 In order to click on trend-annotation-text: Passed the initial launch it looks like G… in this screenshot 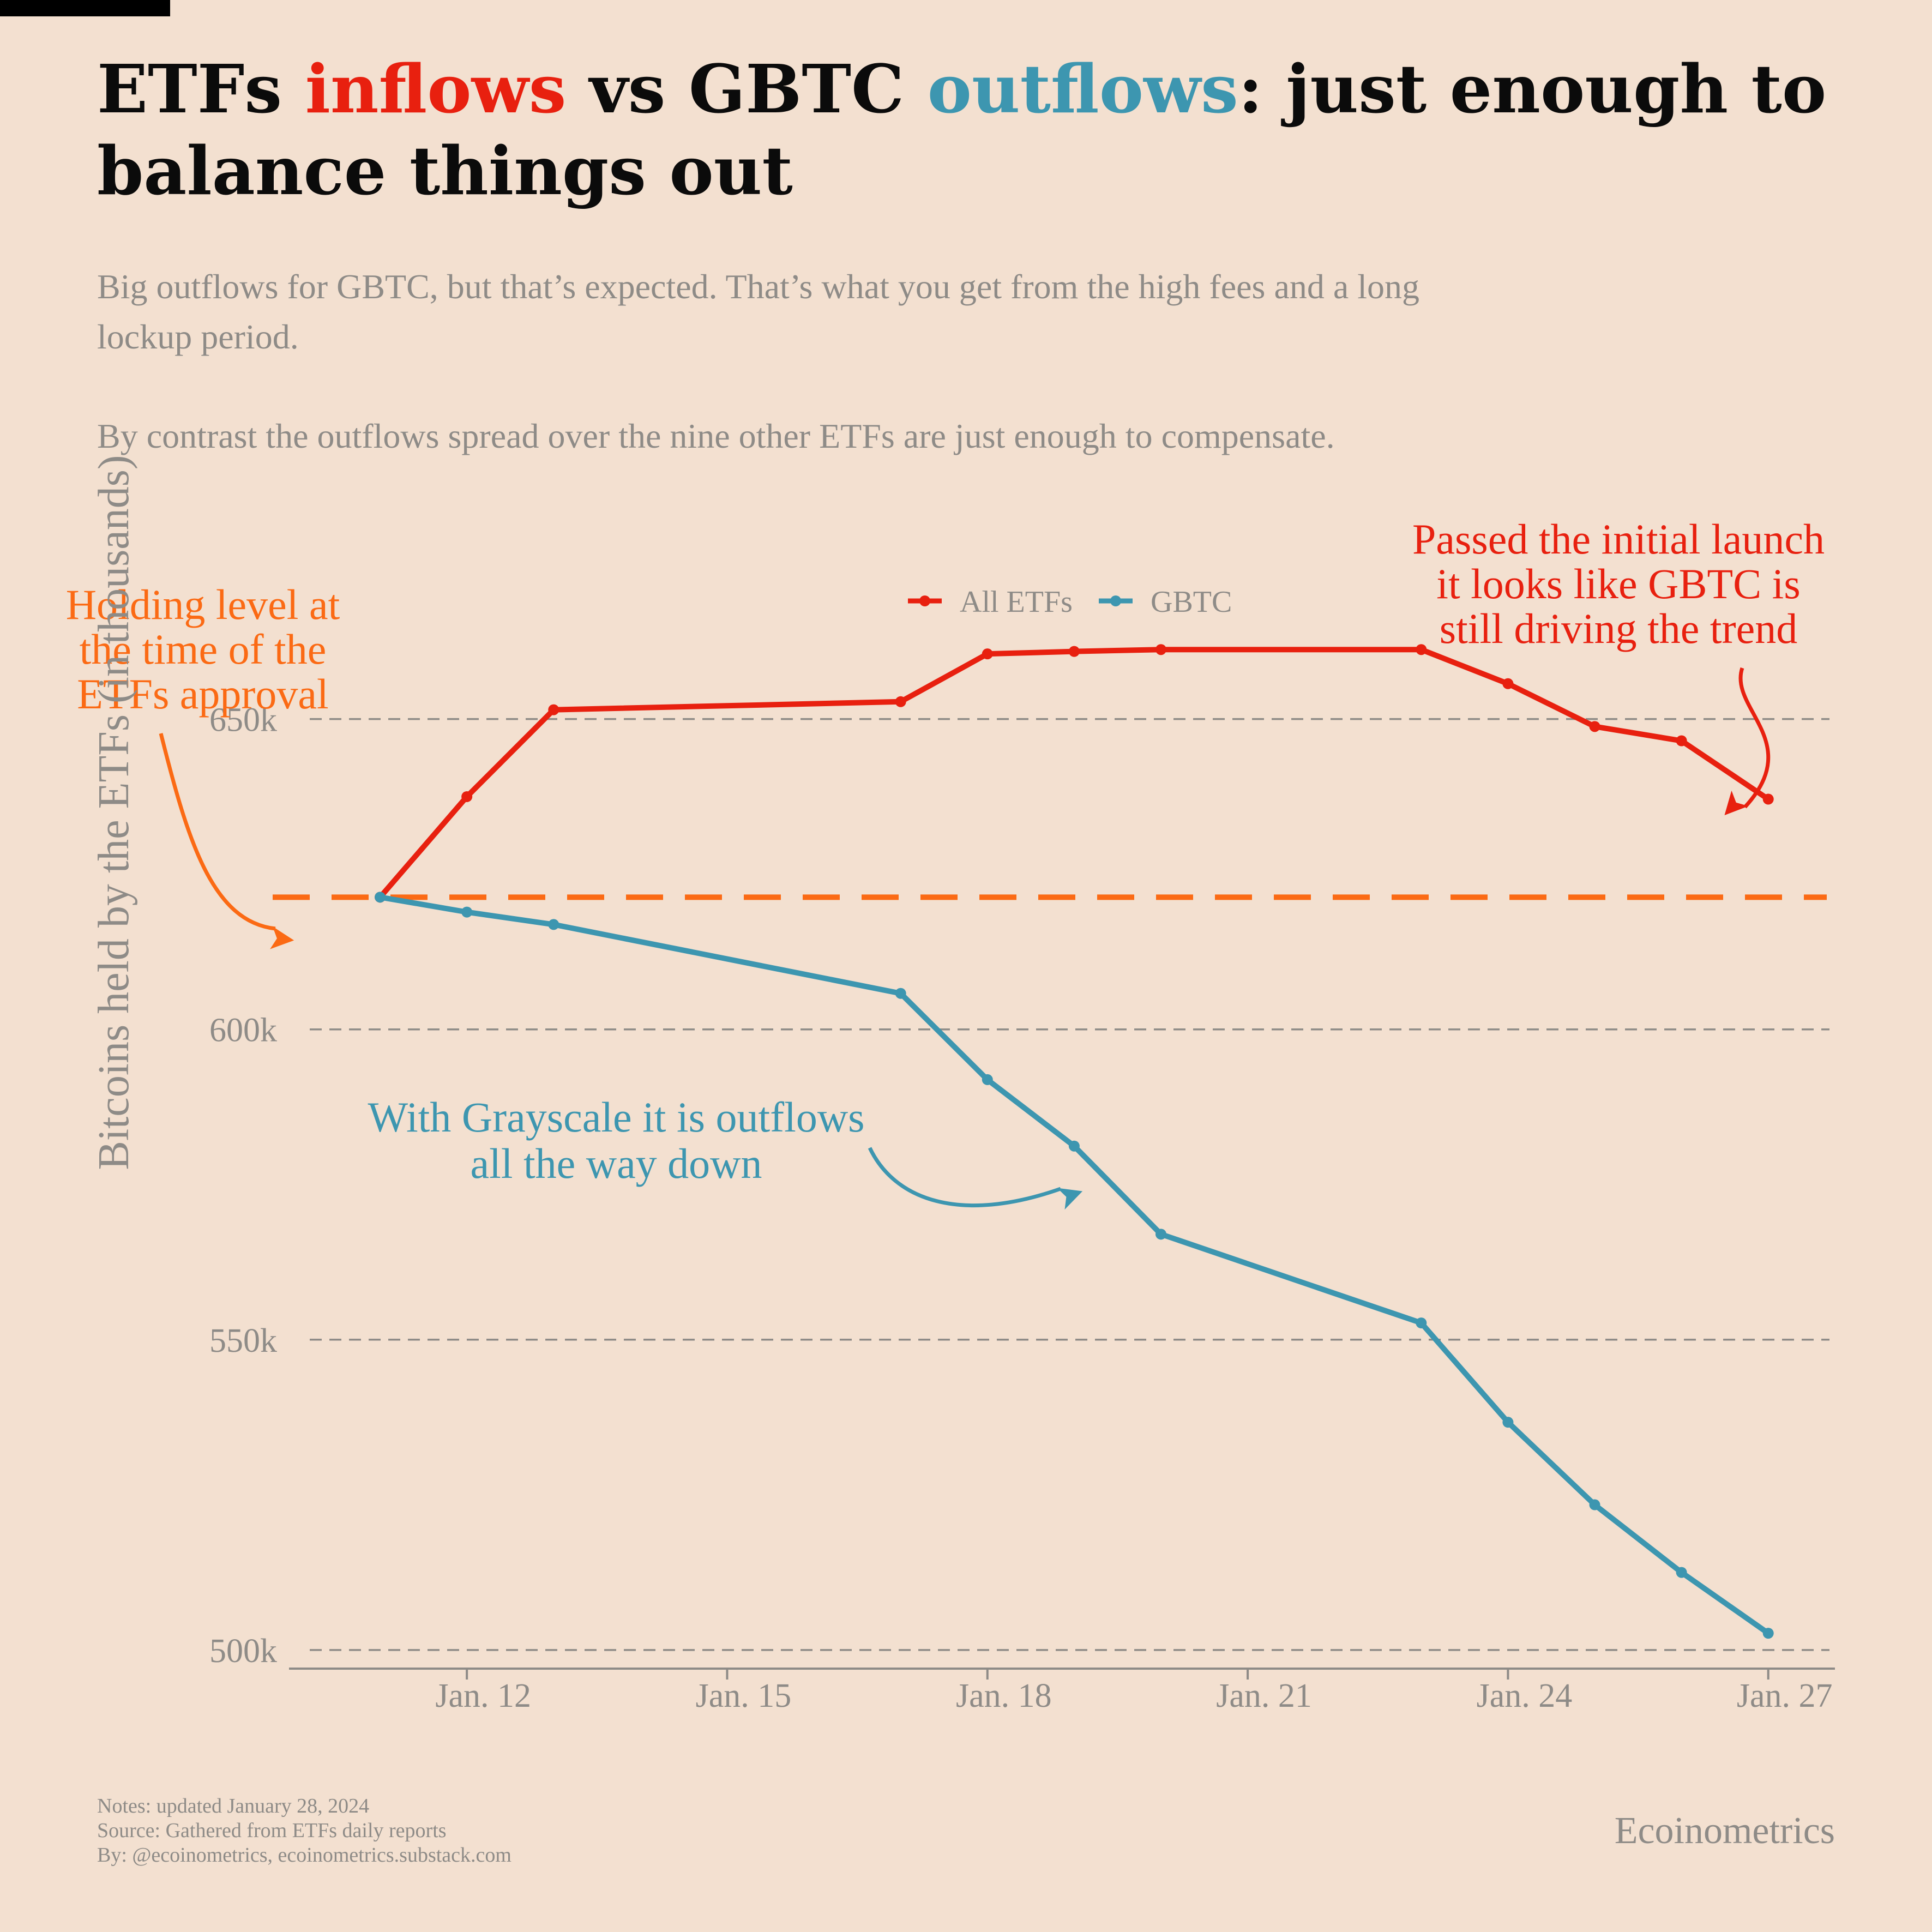, I will do `click(1618, 583)`.